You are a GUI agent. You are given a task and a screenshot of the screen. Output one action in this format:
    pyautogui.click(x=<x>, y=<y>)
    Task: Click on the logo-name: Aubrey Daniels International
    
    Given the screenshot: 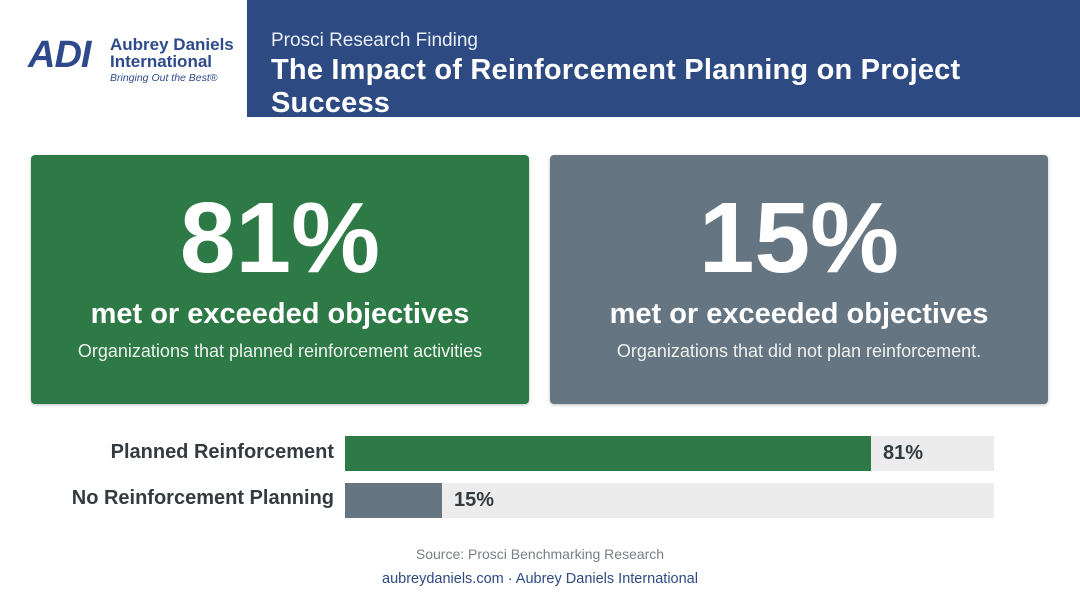 What is the action you would take?
    pyautogui.click(x=172, y=53)
    